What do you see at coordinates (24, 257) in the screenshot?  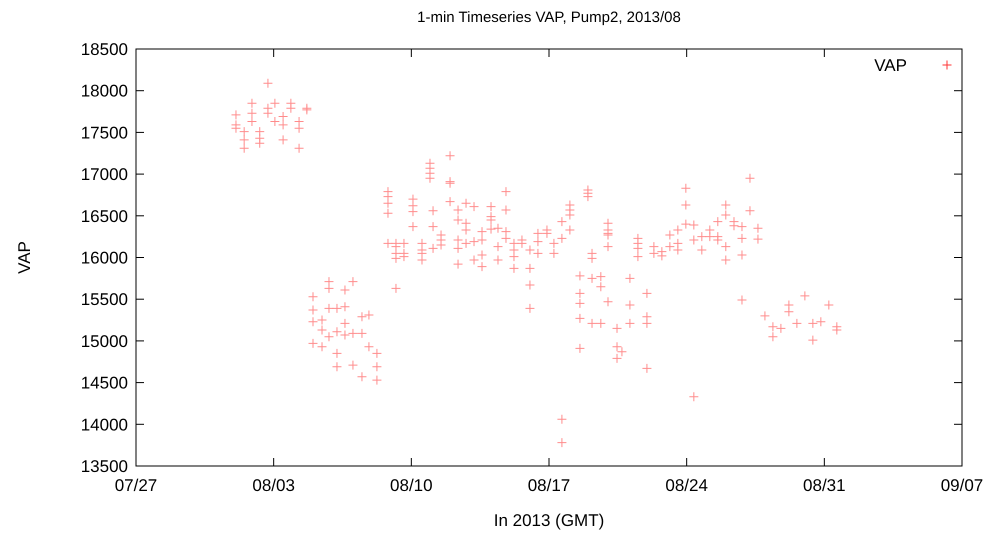 I see `y-axis-title: VAP` at bounding box center [24, 257].